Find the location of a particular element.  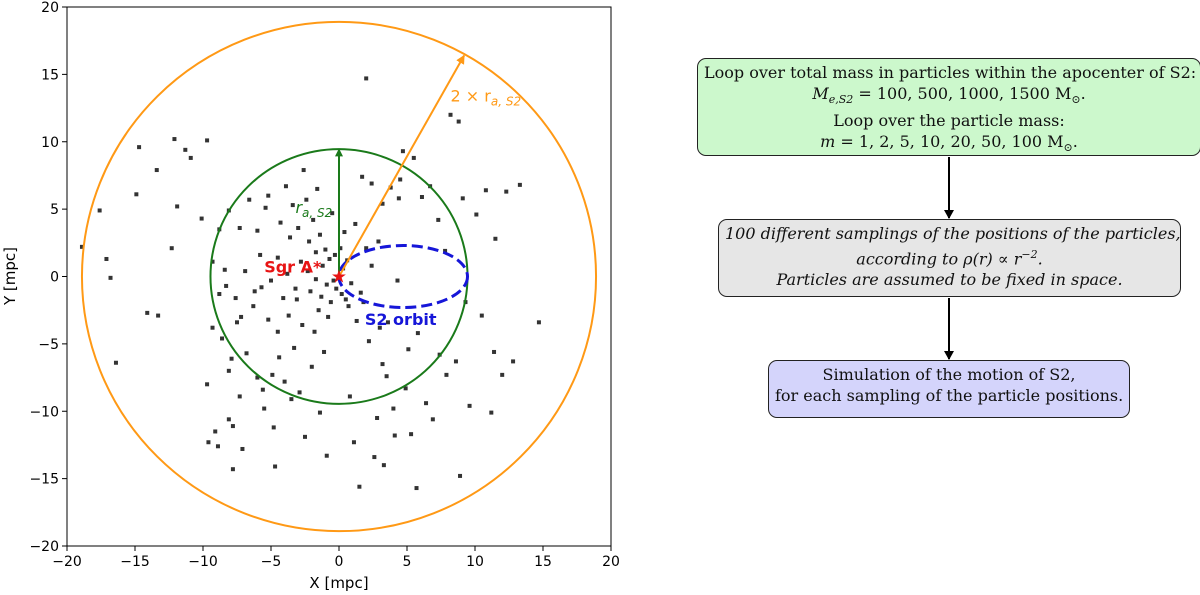

y-tick-label: −20 is located at coordinates (44, 547).